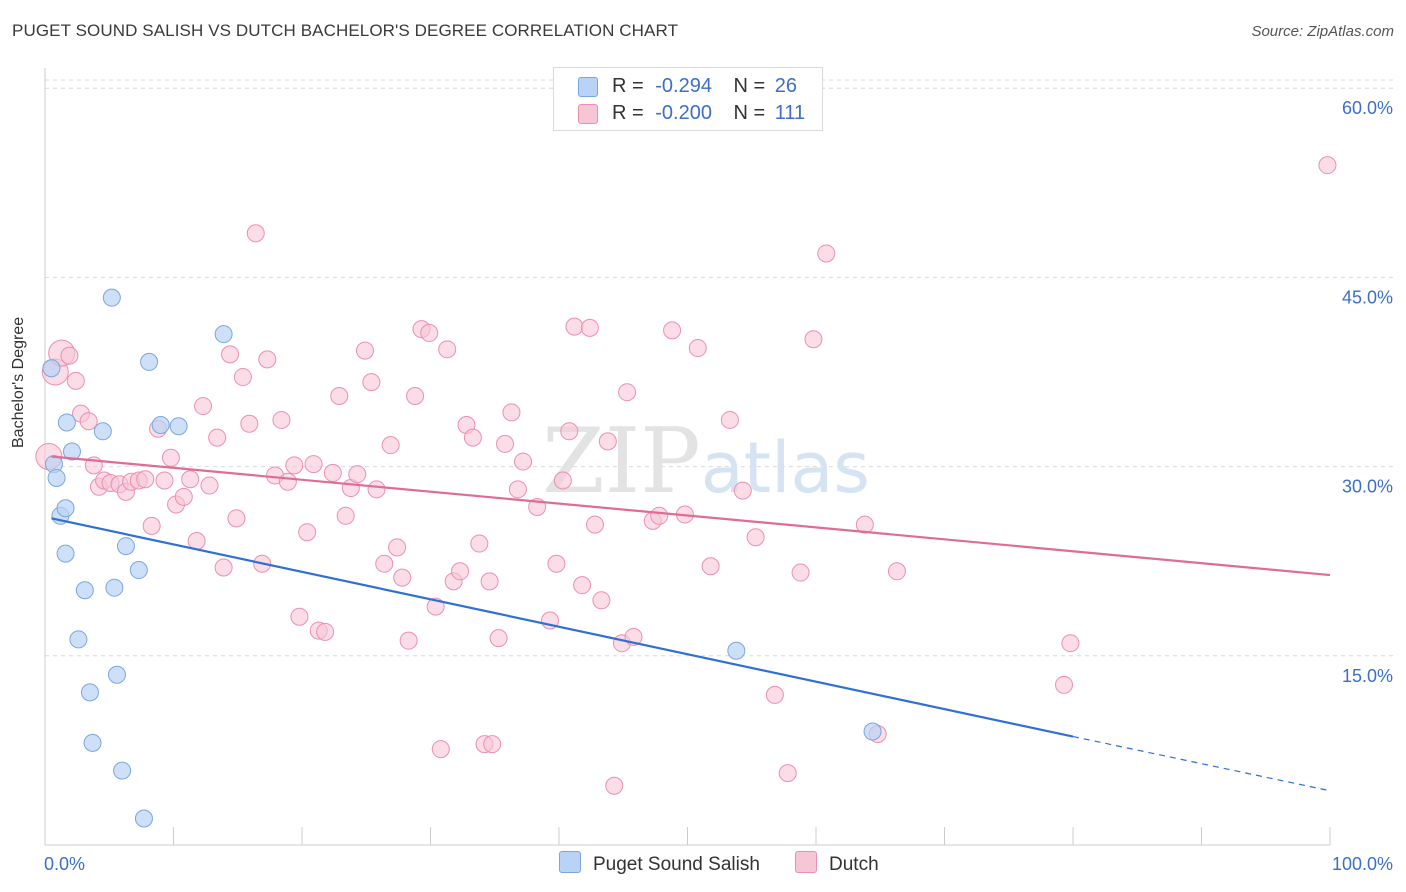 Image resolution: width=1406 pixels, height=892 pixels. Describe the element at coordinates (1201, 763) in the screenshot. I see `salish-trend-extension` at that location.